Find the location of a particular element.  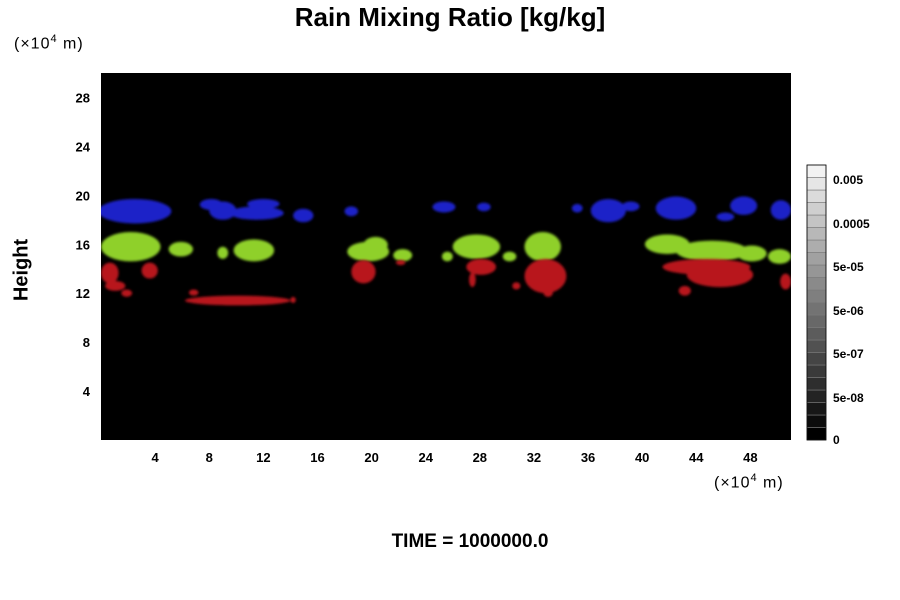

x-tick-label: 44 is located at coordinates (696, 457).